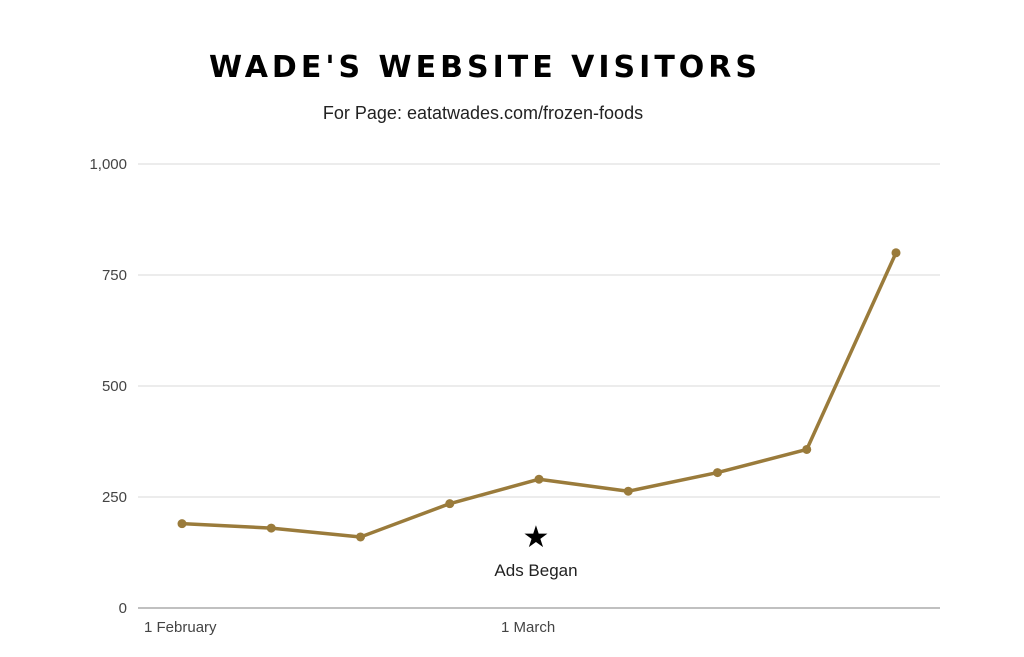  Describe the element at coordinates (483, 113) in the screenshot. I see `chart-subtitle: For Page: eatatwades.com/frozen-foods` at that location.